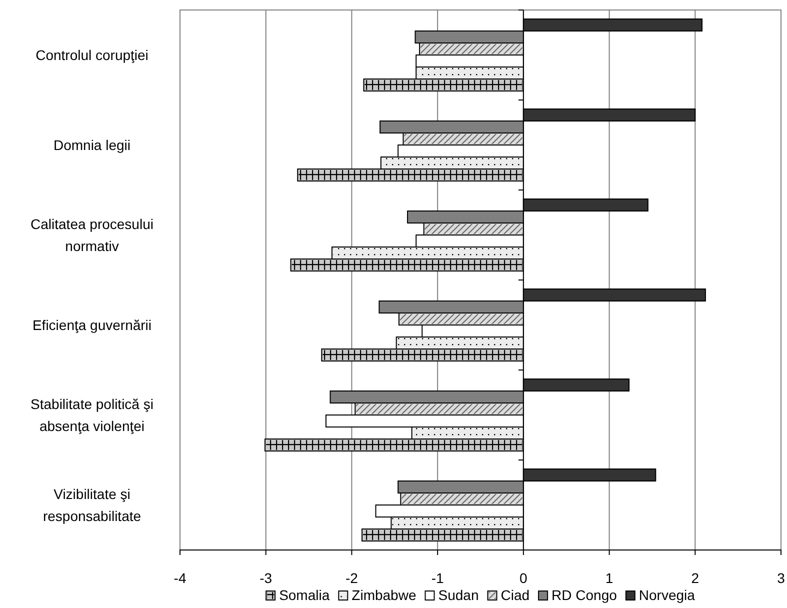 The width and height of the screenshot is (787, 608). What do you see at coordinates (667, 595) in the screenshot?
I see `legend-label: Norvegia` at bounding box center [667, 595].